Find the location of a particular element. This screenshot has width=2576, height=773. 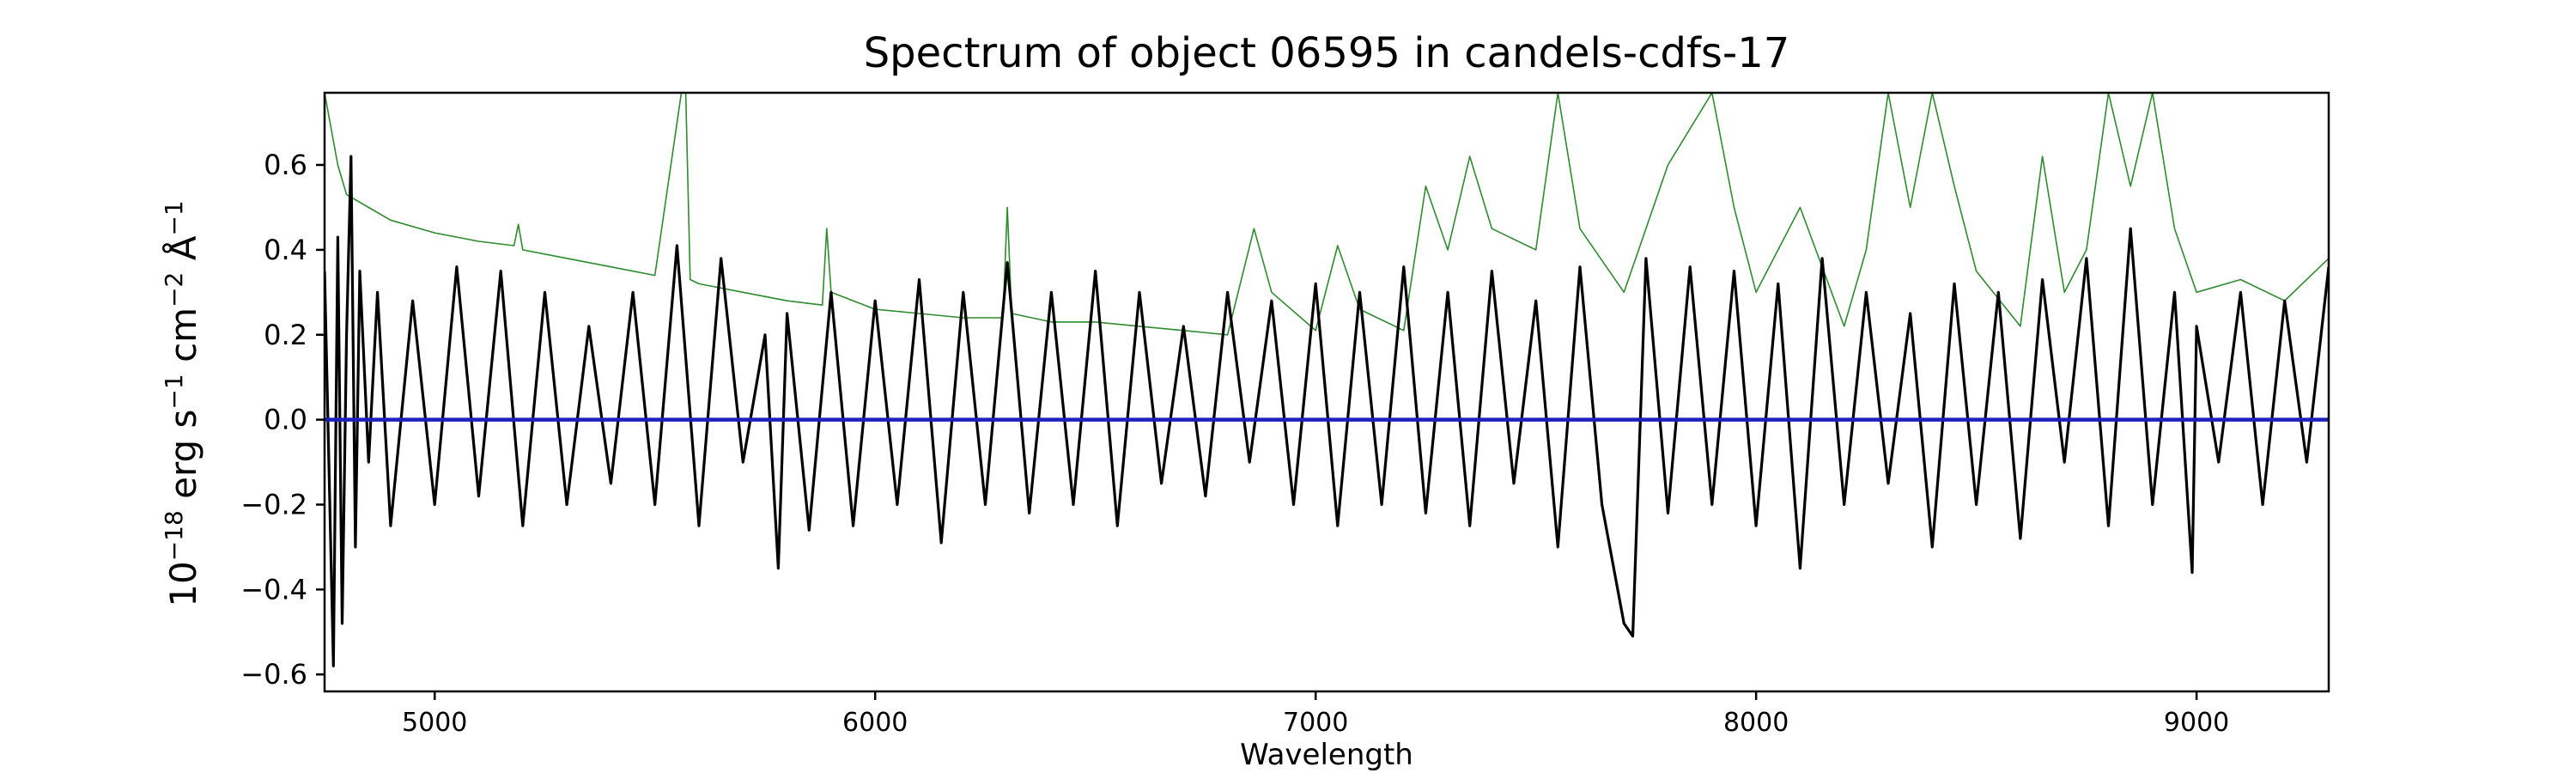

y-tick-label: 0.2 is located at coordinates (285, 335).